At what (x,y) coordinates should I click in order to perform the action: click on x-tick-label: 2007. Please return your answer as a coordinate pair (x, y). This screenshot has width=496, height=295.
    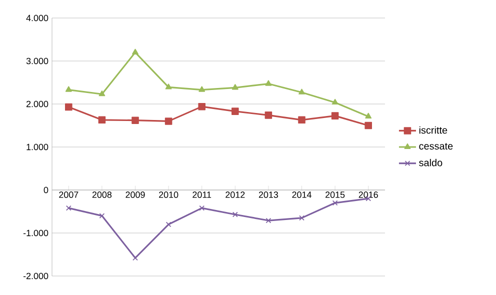
    Looking at the image, I should click on (68, 195).